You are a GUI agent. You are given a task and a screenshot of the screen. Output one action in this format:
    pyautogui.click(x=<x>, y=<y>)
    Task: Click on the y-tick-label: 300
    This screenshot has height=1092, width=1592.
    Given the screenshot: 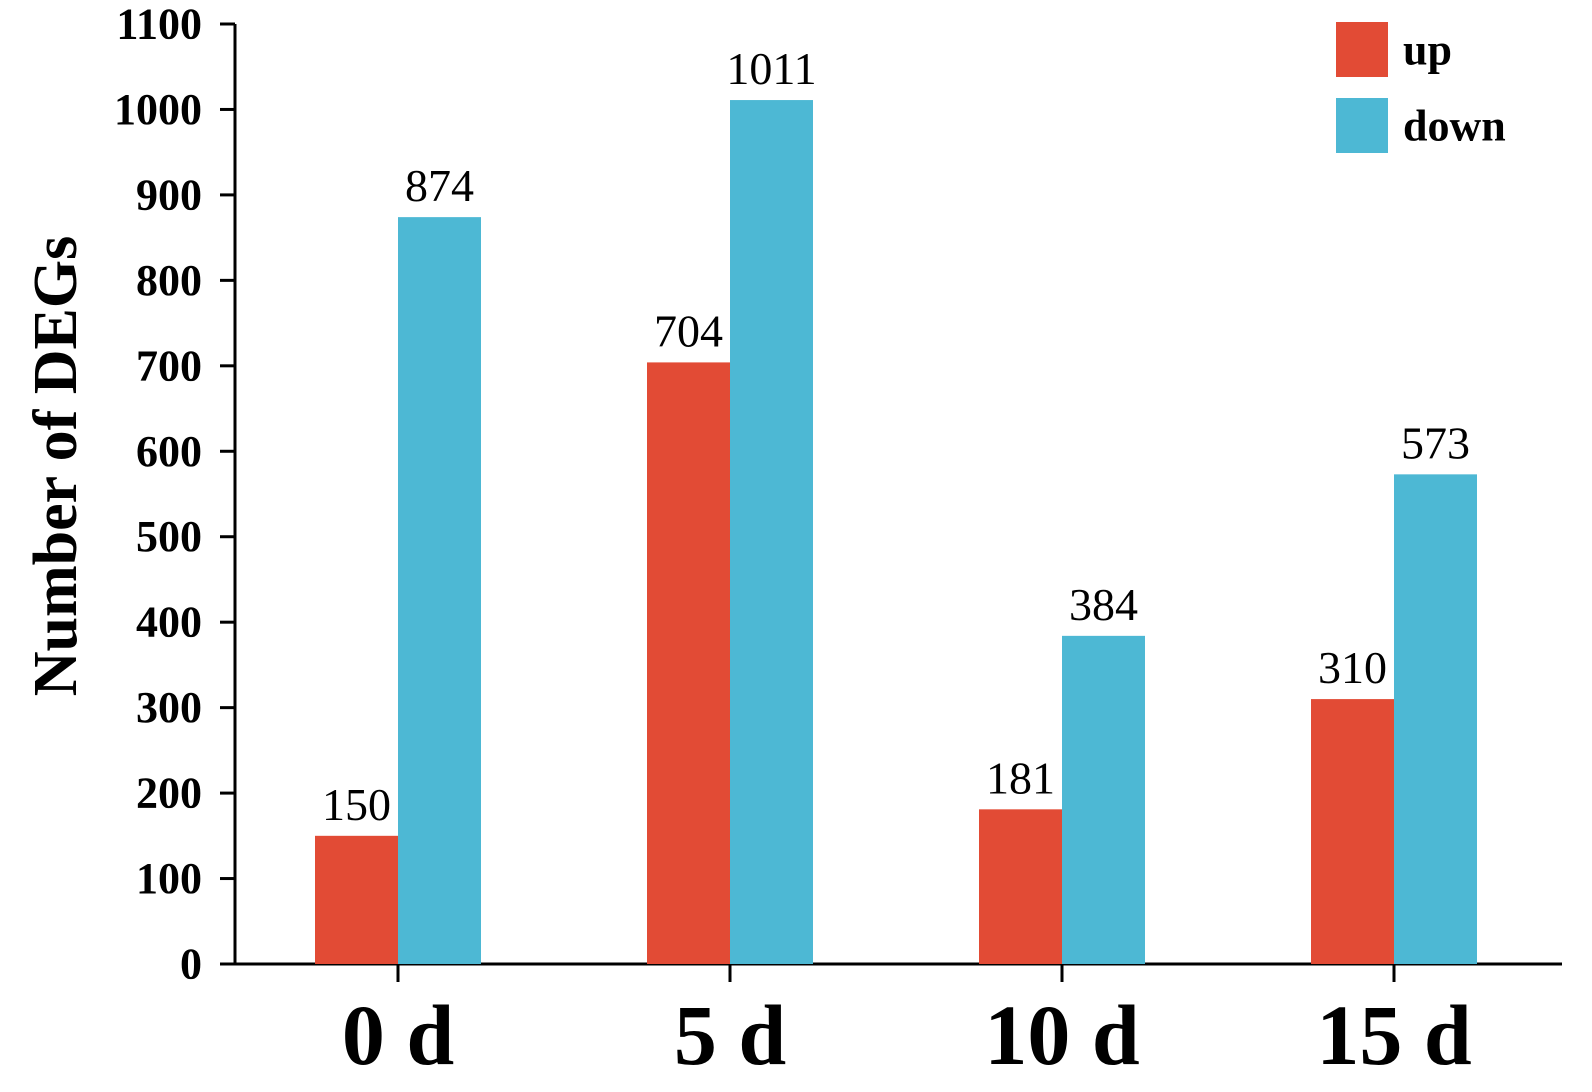 What is the action you would take?
    pyautogui.click(x=169, y=707)
    